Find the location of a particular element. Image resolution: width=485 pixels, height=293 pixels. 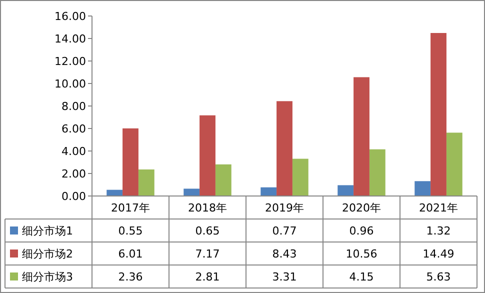

data-label: 0.55 is located at coordinates (130, 231).